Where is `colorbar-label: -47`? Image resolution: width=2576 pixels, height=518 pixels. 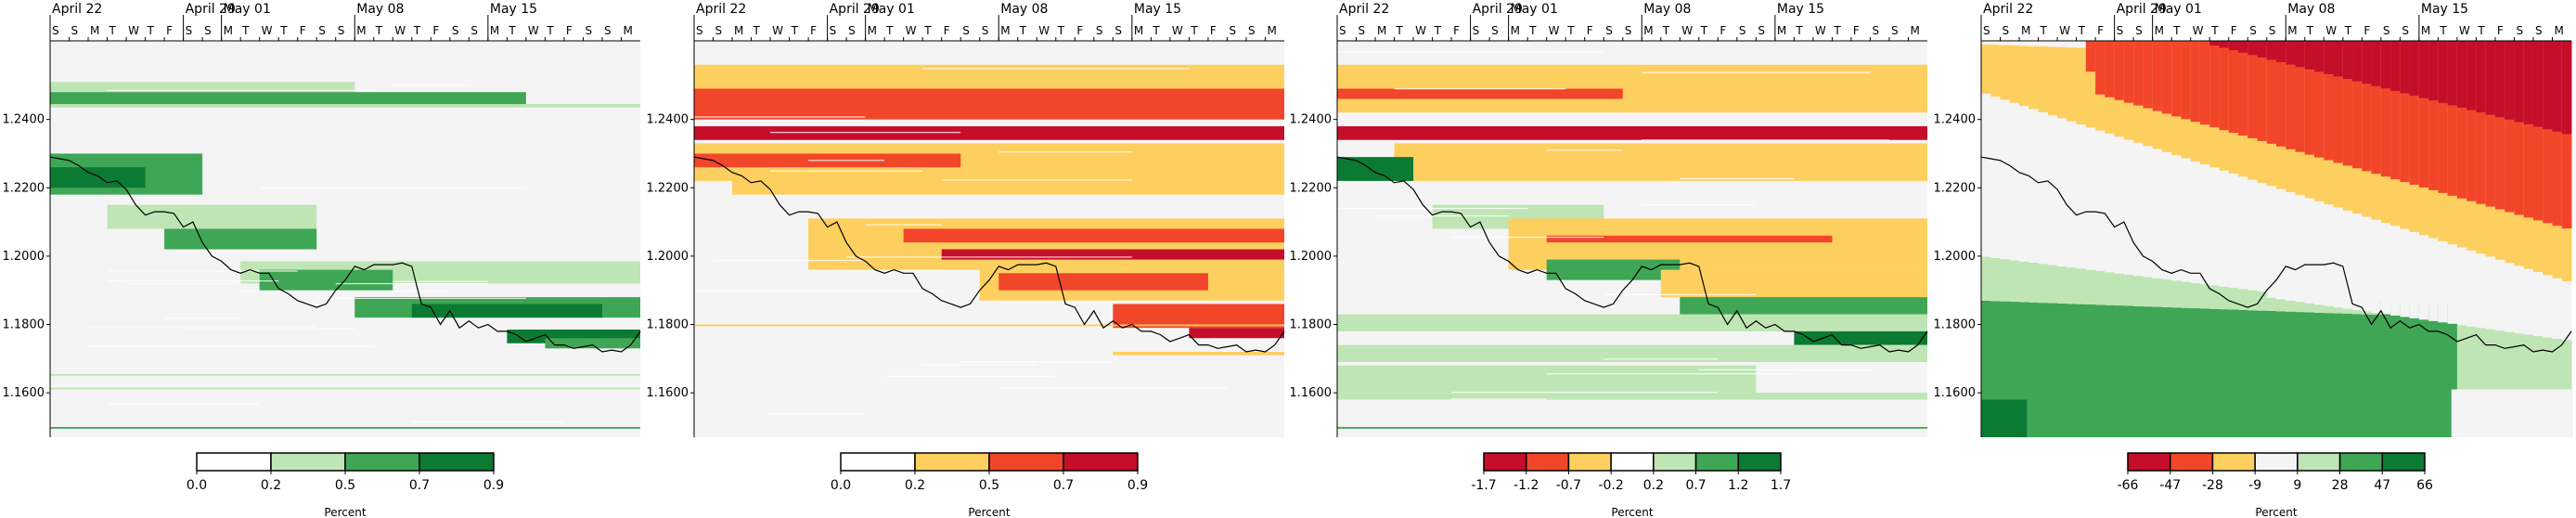
colorbar-label: -47 is located at coordinates (2170, 485).